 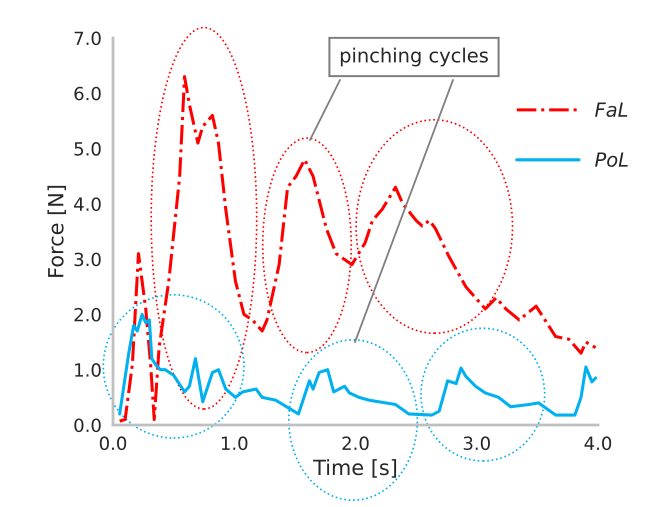 I want to click on legend-label: FaL, so click(x=611, y=109).